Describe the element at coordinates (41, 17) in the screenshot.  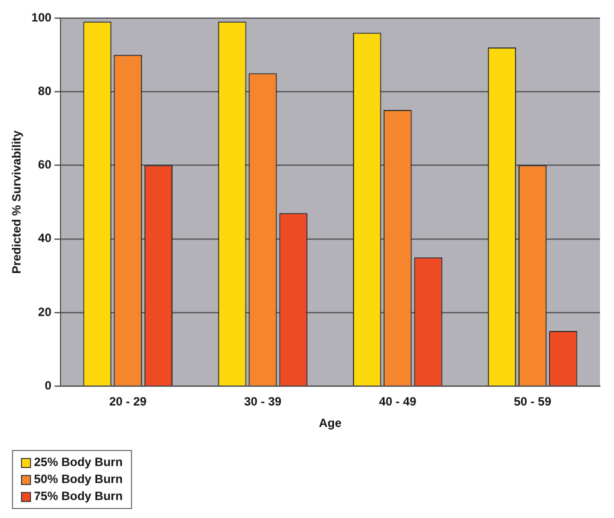
I see `y-tick-label: 100` at that location.